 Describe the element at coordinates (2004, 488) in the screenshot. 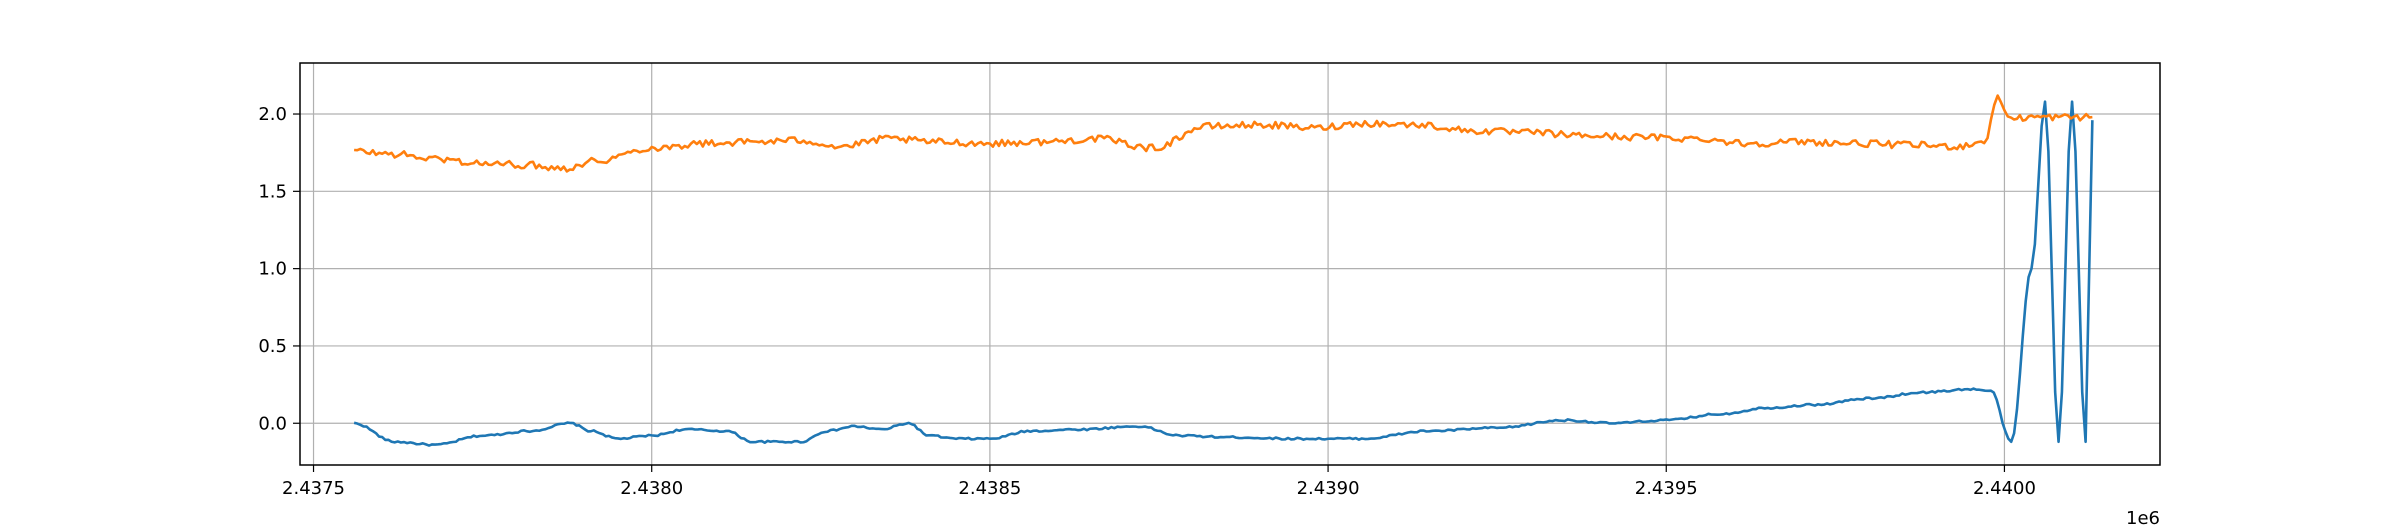

I see `x-tick-label: 2.4400` at that location.